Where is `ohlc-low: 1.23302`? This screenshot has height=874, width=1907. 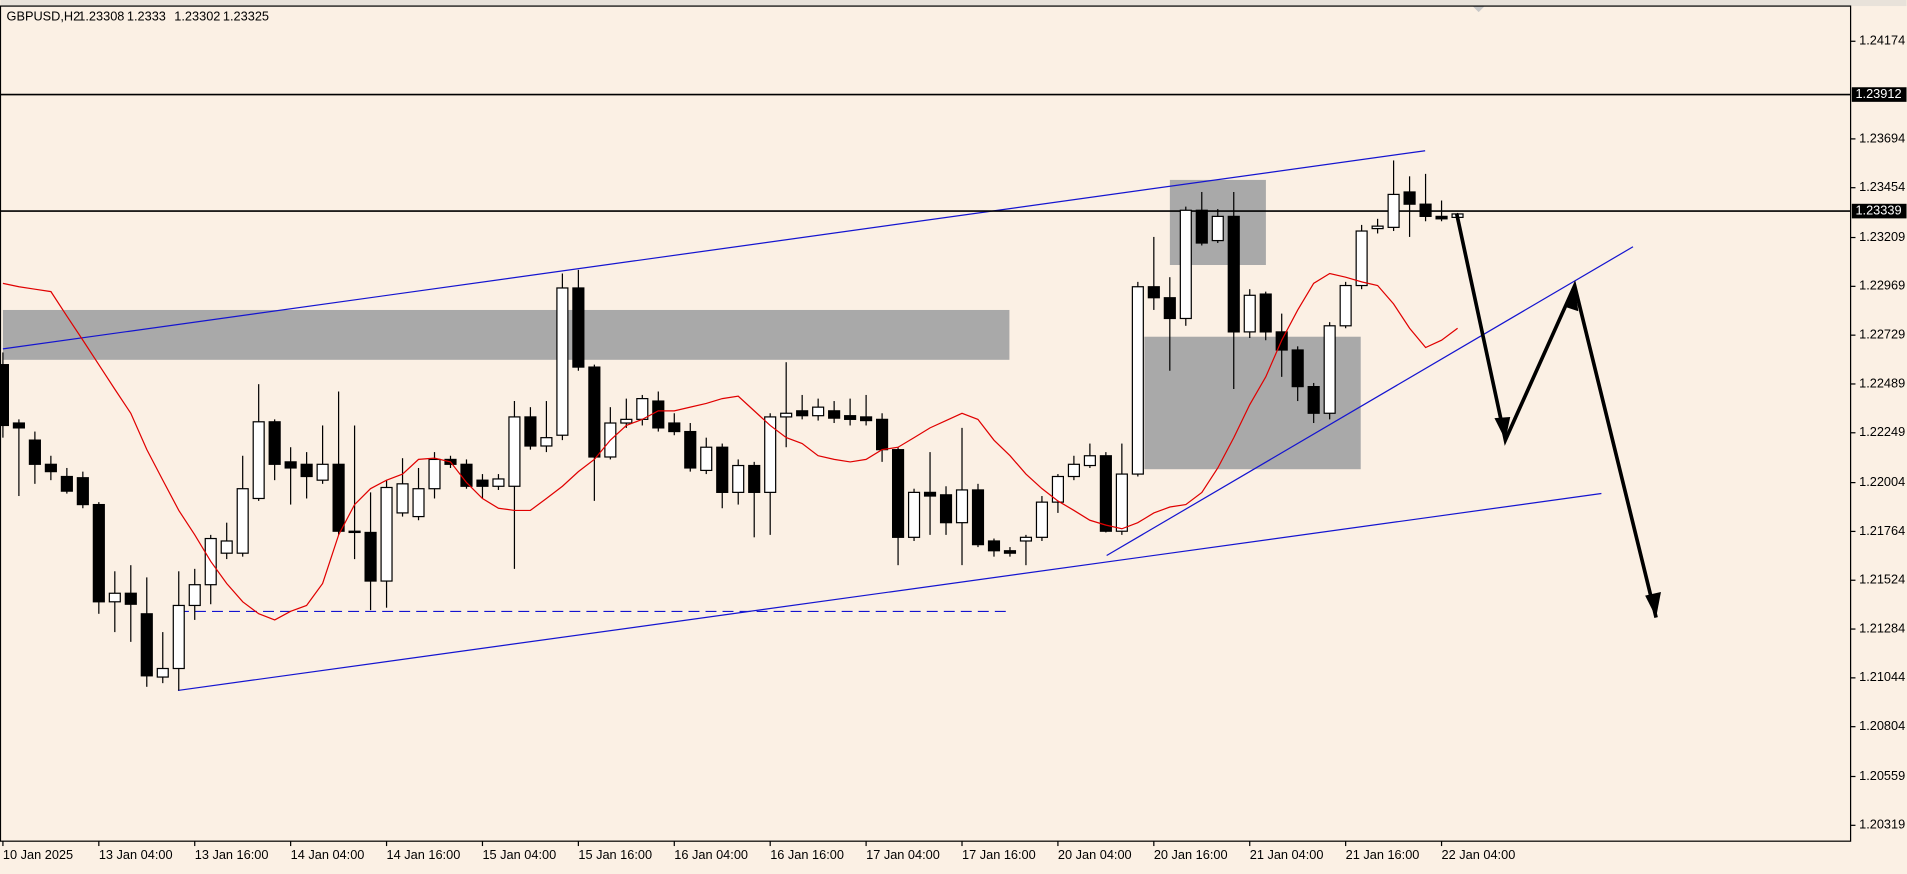
ohlc-low: 1.23302 is located at coordinates (197, 15).